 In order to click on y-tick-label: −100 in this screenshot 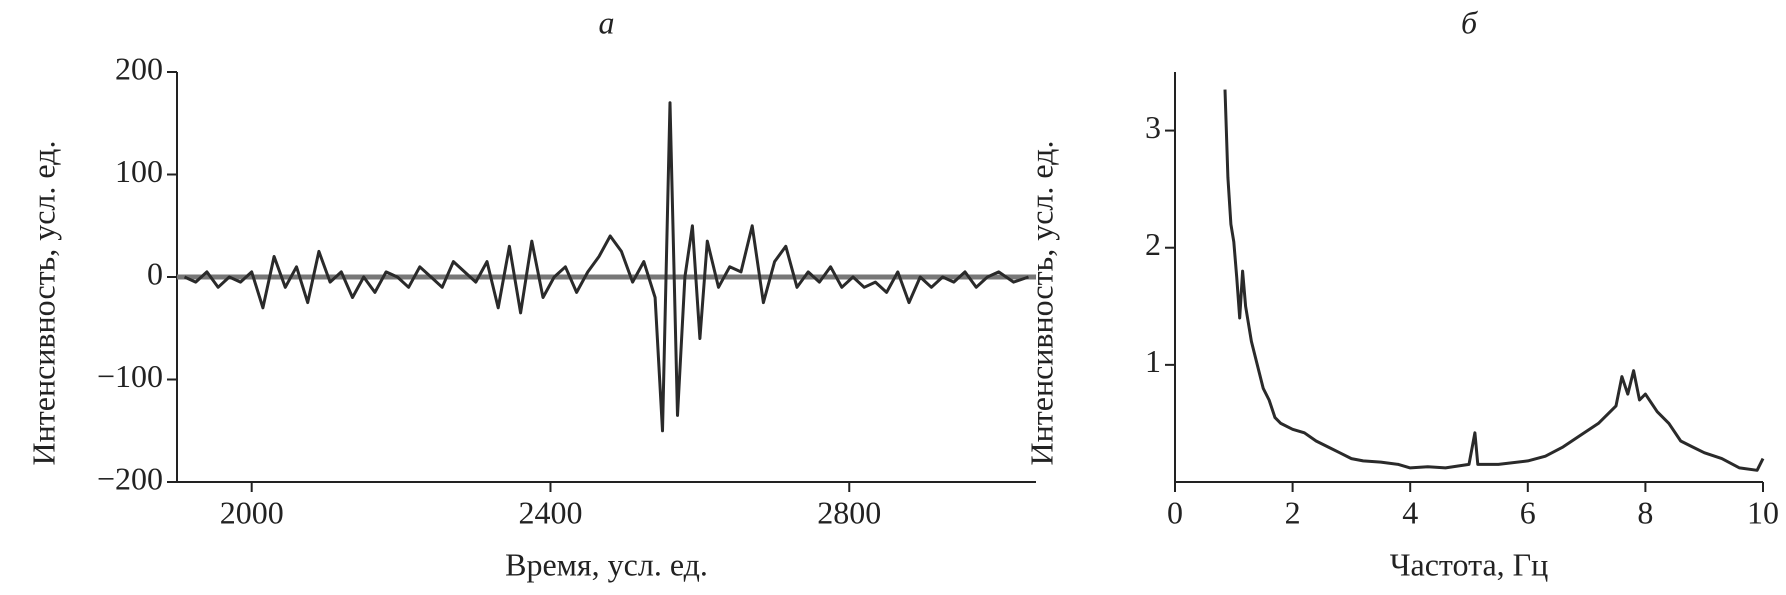, I will do `click(130, 376)`.